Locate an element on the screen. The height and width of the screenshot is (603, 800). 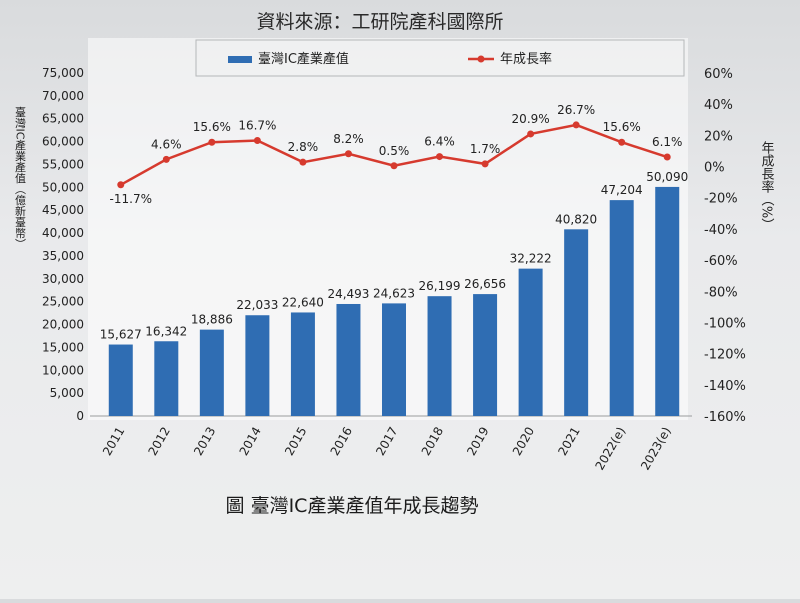
x-tick-label: 2015 is located at coordinates (295, 441).